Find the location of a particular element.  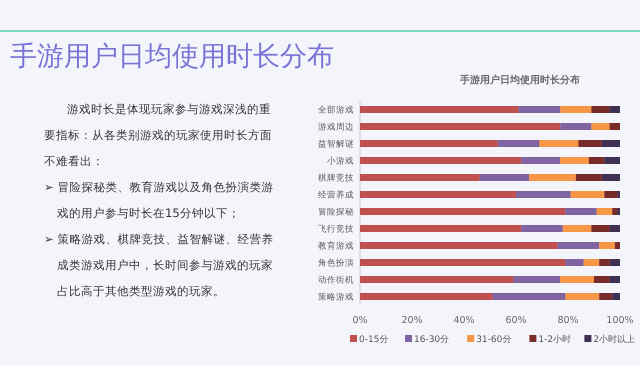

y-tick-label: 动作街机 is located at coordinates (336, 280).